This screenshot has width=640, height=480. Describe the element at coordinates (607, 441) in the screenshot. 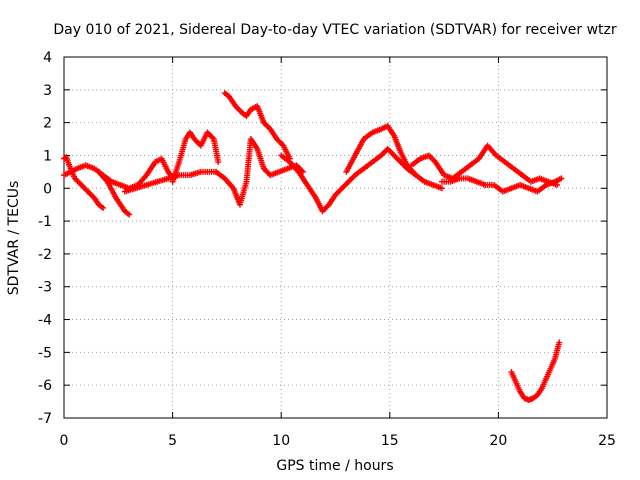

I see `x-tick-label: 25` at that location.